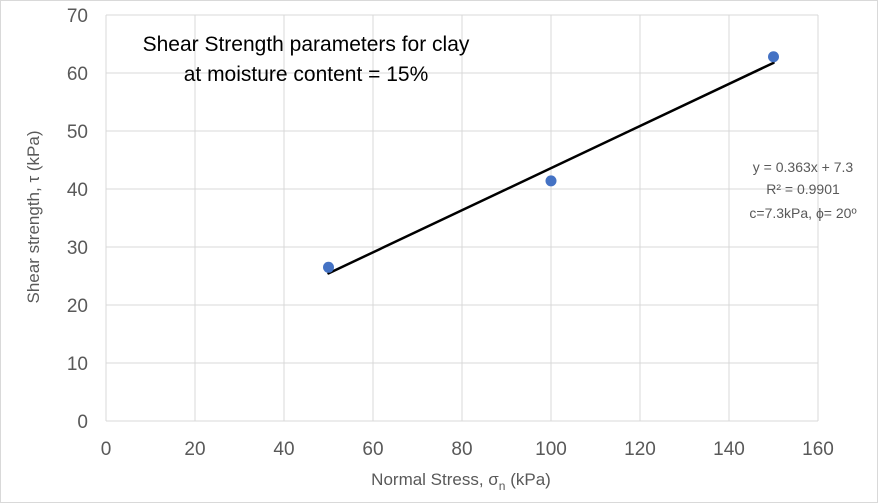 Image resolution: width=878 pixels, height=504 pixels. Describe the element at coordinates (77, 306) in the screenshot. I see `y-tick-label-20: 20` at that location.